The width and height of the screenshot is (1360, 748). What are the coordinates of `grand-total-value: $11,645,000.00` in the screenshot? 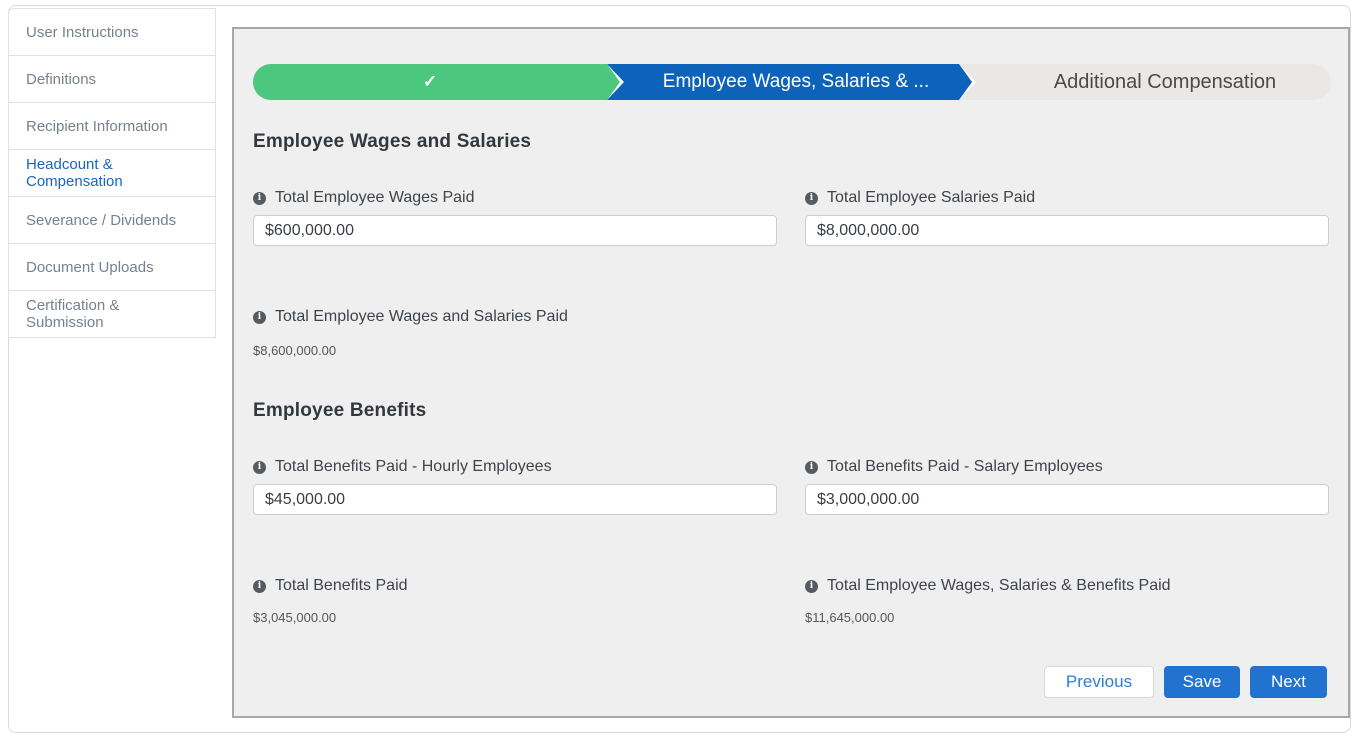 It's located at (850, 617).